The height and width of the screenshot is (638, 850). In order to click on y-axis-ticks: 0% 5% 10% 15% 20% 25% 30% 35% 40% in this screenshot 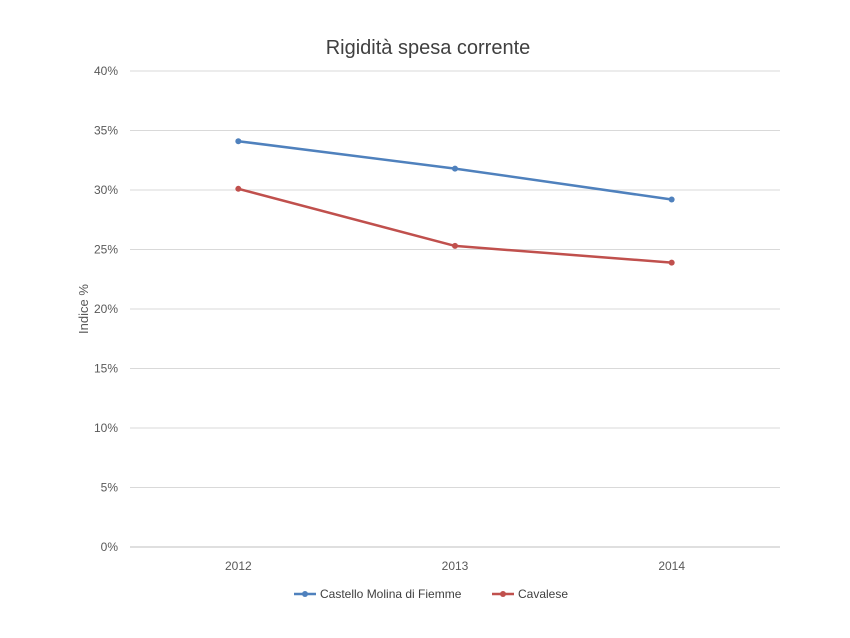, I will do `click(106, 309)`.